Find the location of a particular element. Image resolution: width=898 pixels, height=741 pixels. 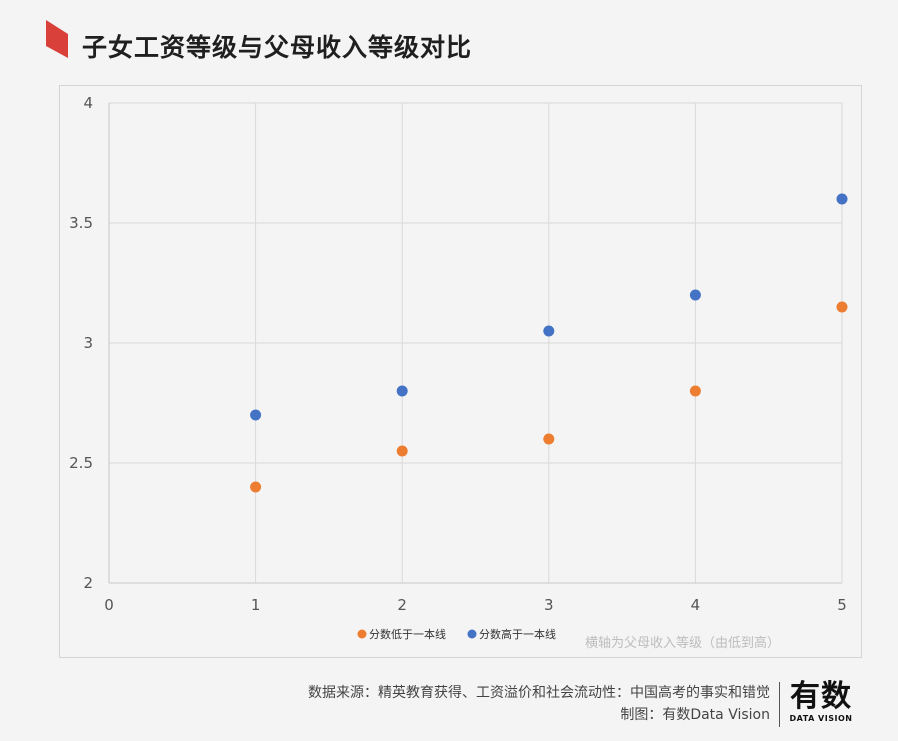

y-tick-label: 3 is located at coordinates (88, 343).